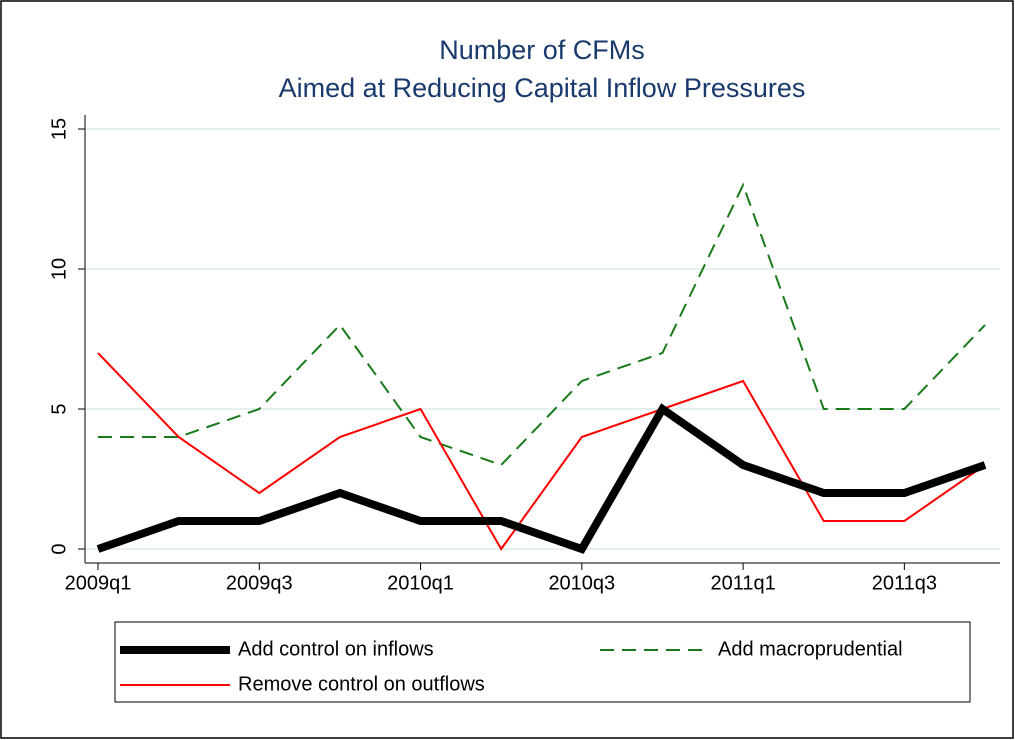 This screenshot has height=740, width=1015. I want to click on legend-label: Add macroprudential, so click(810, 649).